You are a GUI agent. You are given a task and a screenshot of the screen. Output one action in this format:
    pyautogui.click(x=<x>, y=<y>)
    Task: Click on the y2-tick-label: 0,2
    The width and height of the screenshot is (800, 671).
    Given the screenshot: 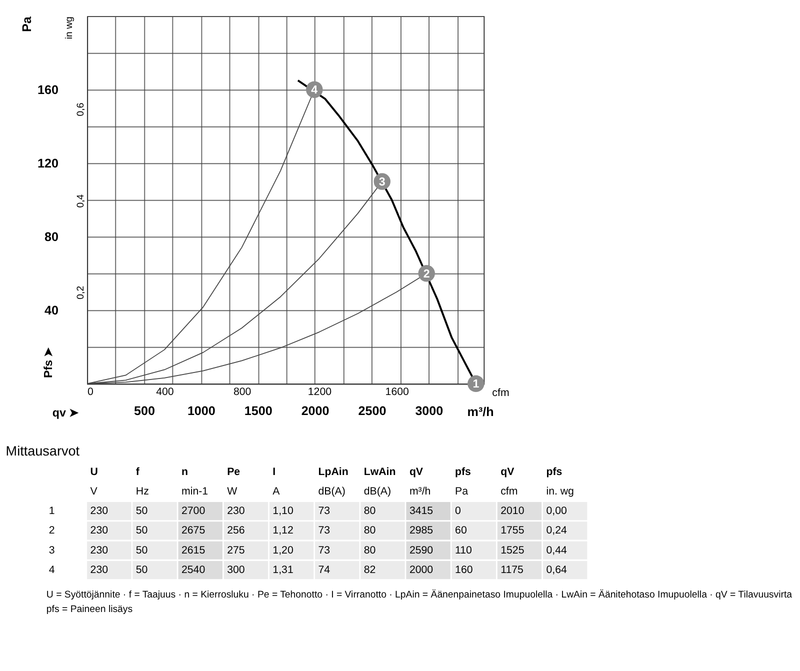 What is the action you would take?
    pyautogui.click(x=81, y=293)
    